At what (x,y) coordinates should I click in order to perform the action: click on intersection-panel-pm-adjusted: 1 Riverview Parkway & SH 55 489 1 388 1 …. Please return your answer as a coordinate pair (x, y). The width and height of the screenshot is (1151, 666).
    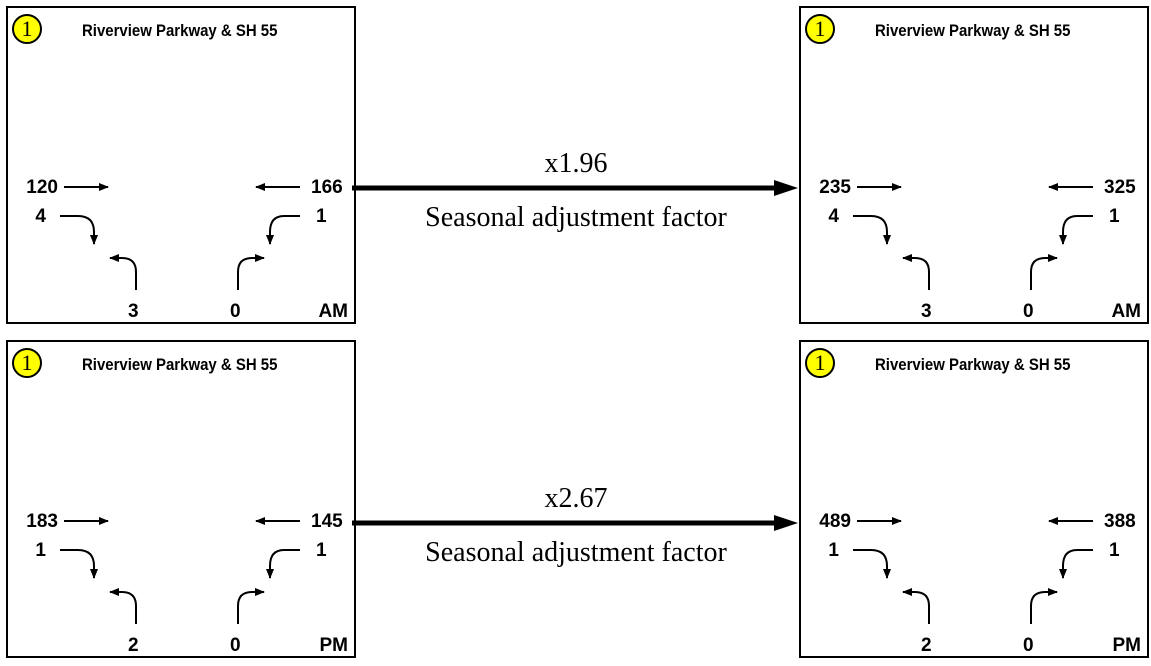
    Looking at the image, I should click on (974, 499).